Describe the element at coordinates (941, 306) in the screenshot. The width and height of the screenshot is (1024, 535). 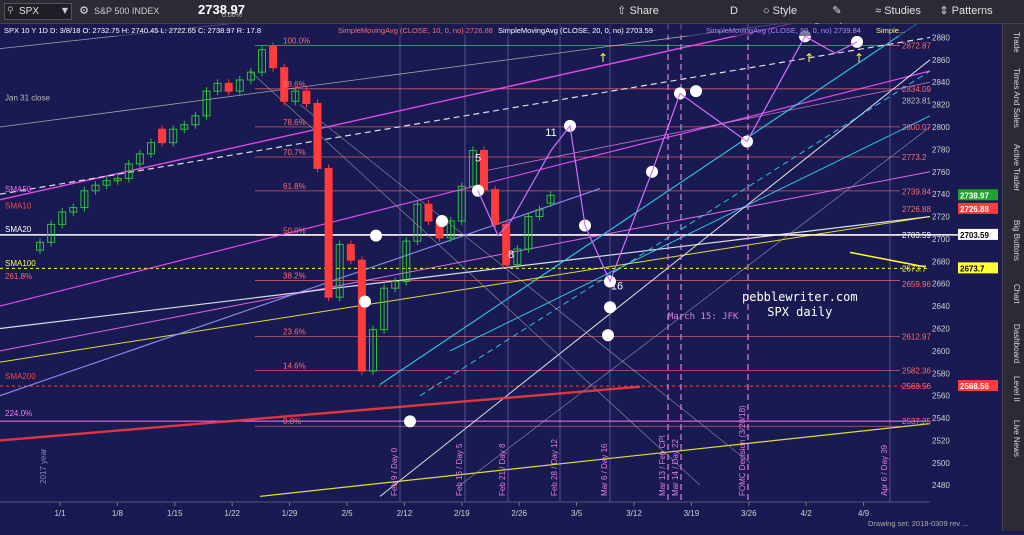
I see `y-tick-label: 2640` at that location.